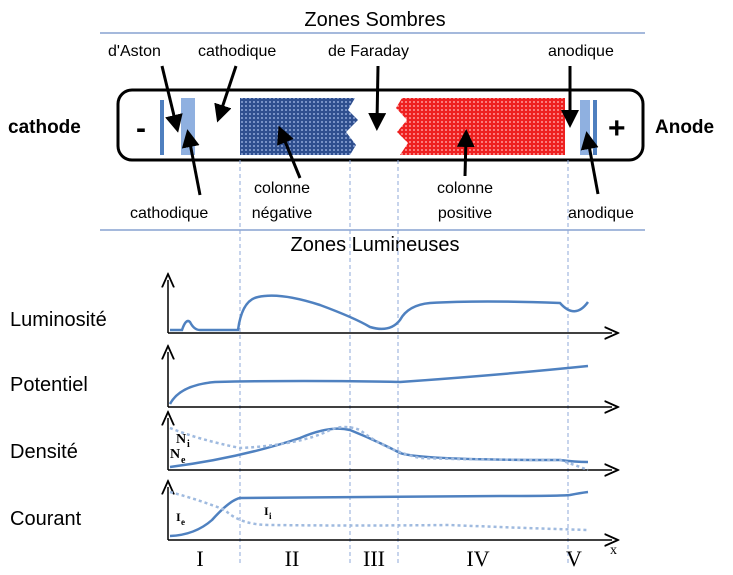  I want to click on axis-label: x, so click(613, 550).